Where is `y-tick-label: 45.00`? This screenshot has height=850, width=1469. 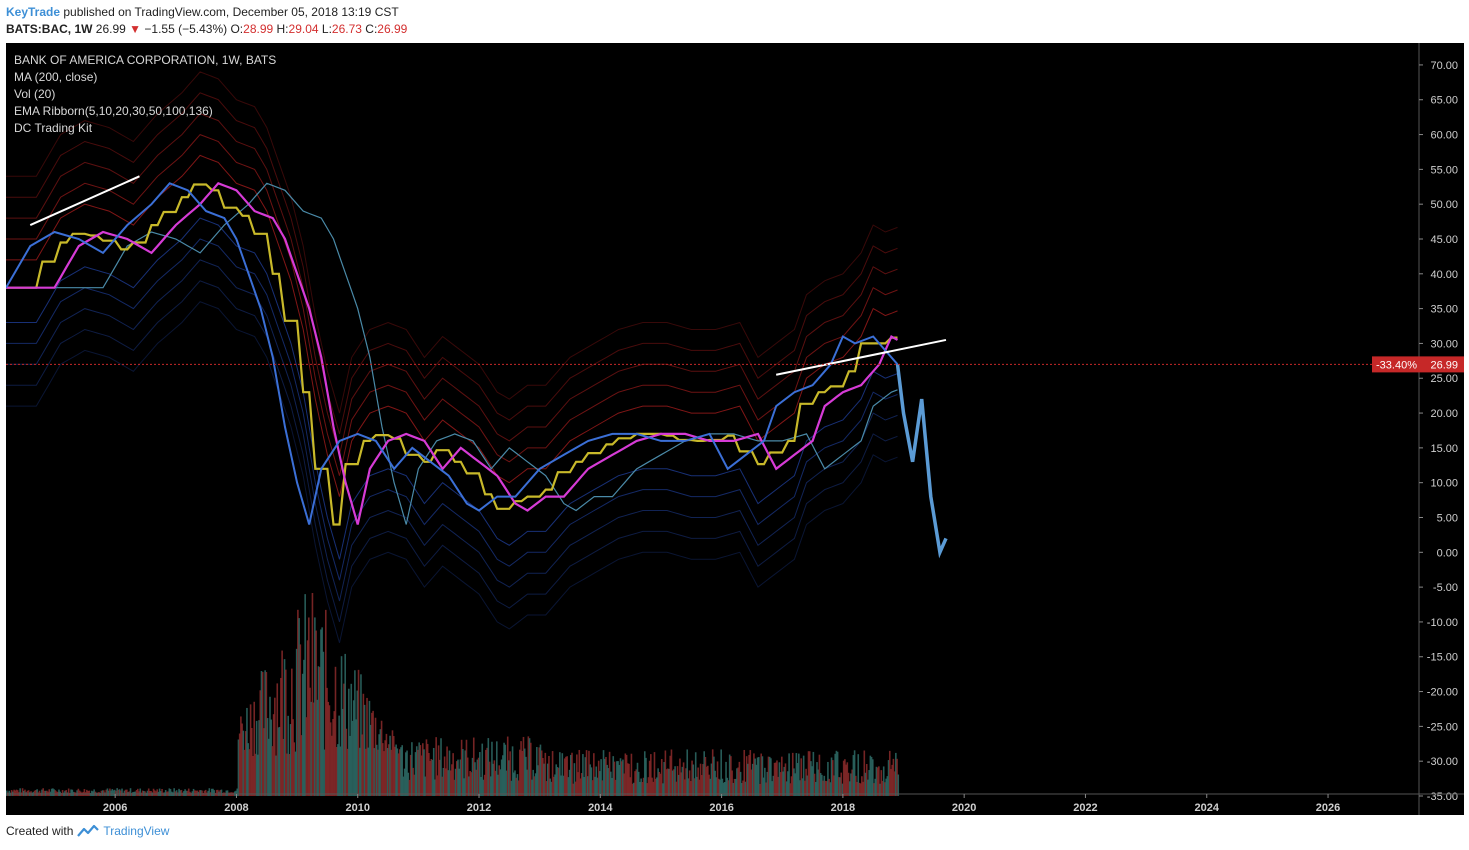 y-tick-label: 45.00 is located at coordinates (1444, 240).